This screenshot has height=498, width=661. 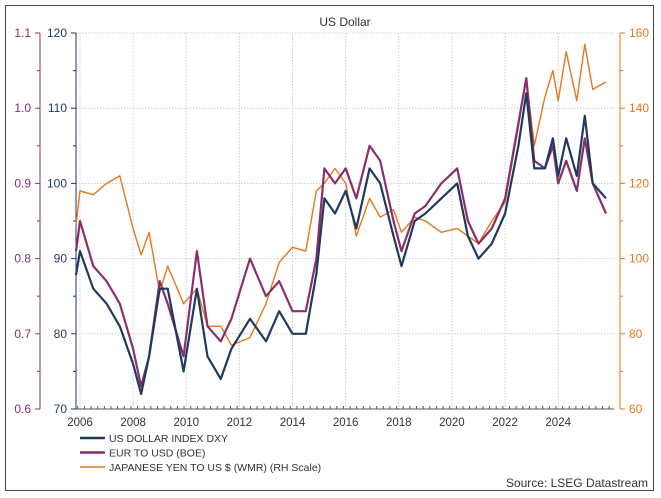 What do you see at coordinates (22, 183) in the screenshot?
I see `left_outer-tick-label: 0.9` at bounding box center [22, 183].